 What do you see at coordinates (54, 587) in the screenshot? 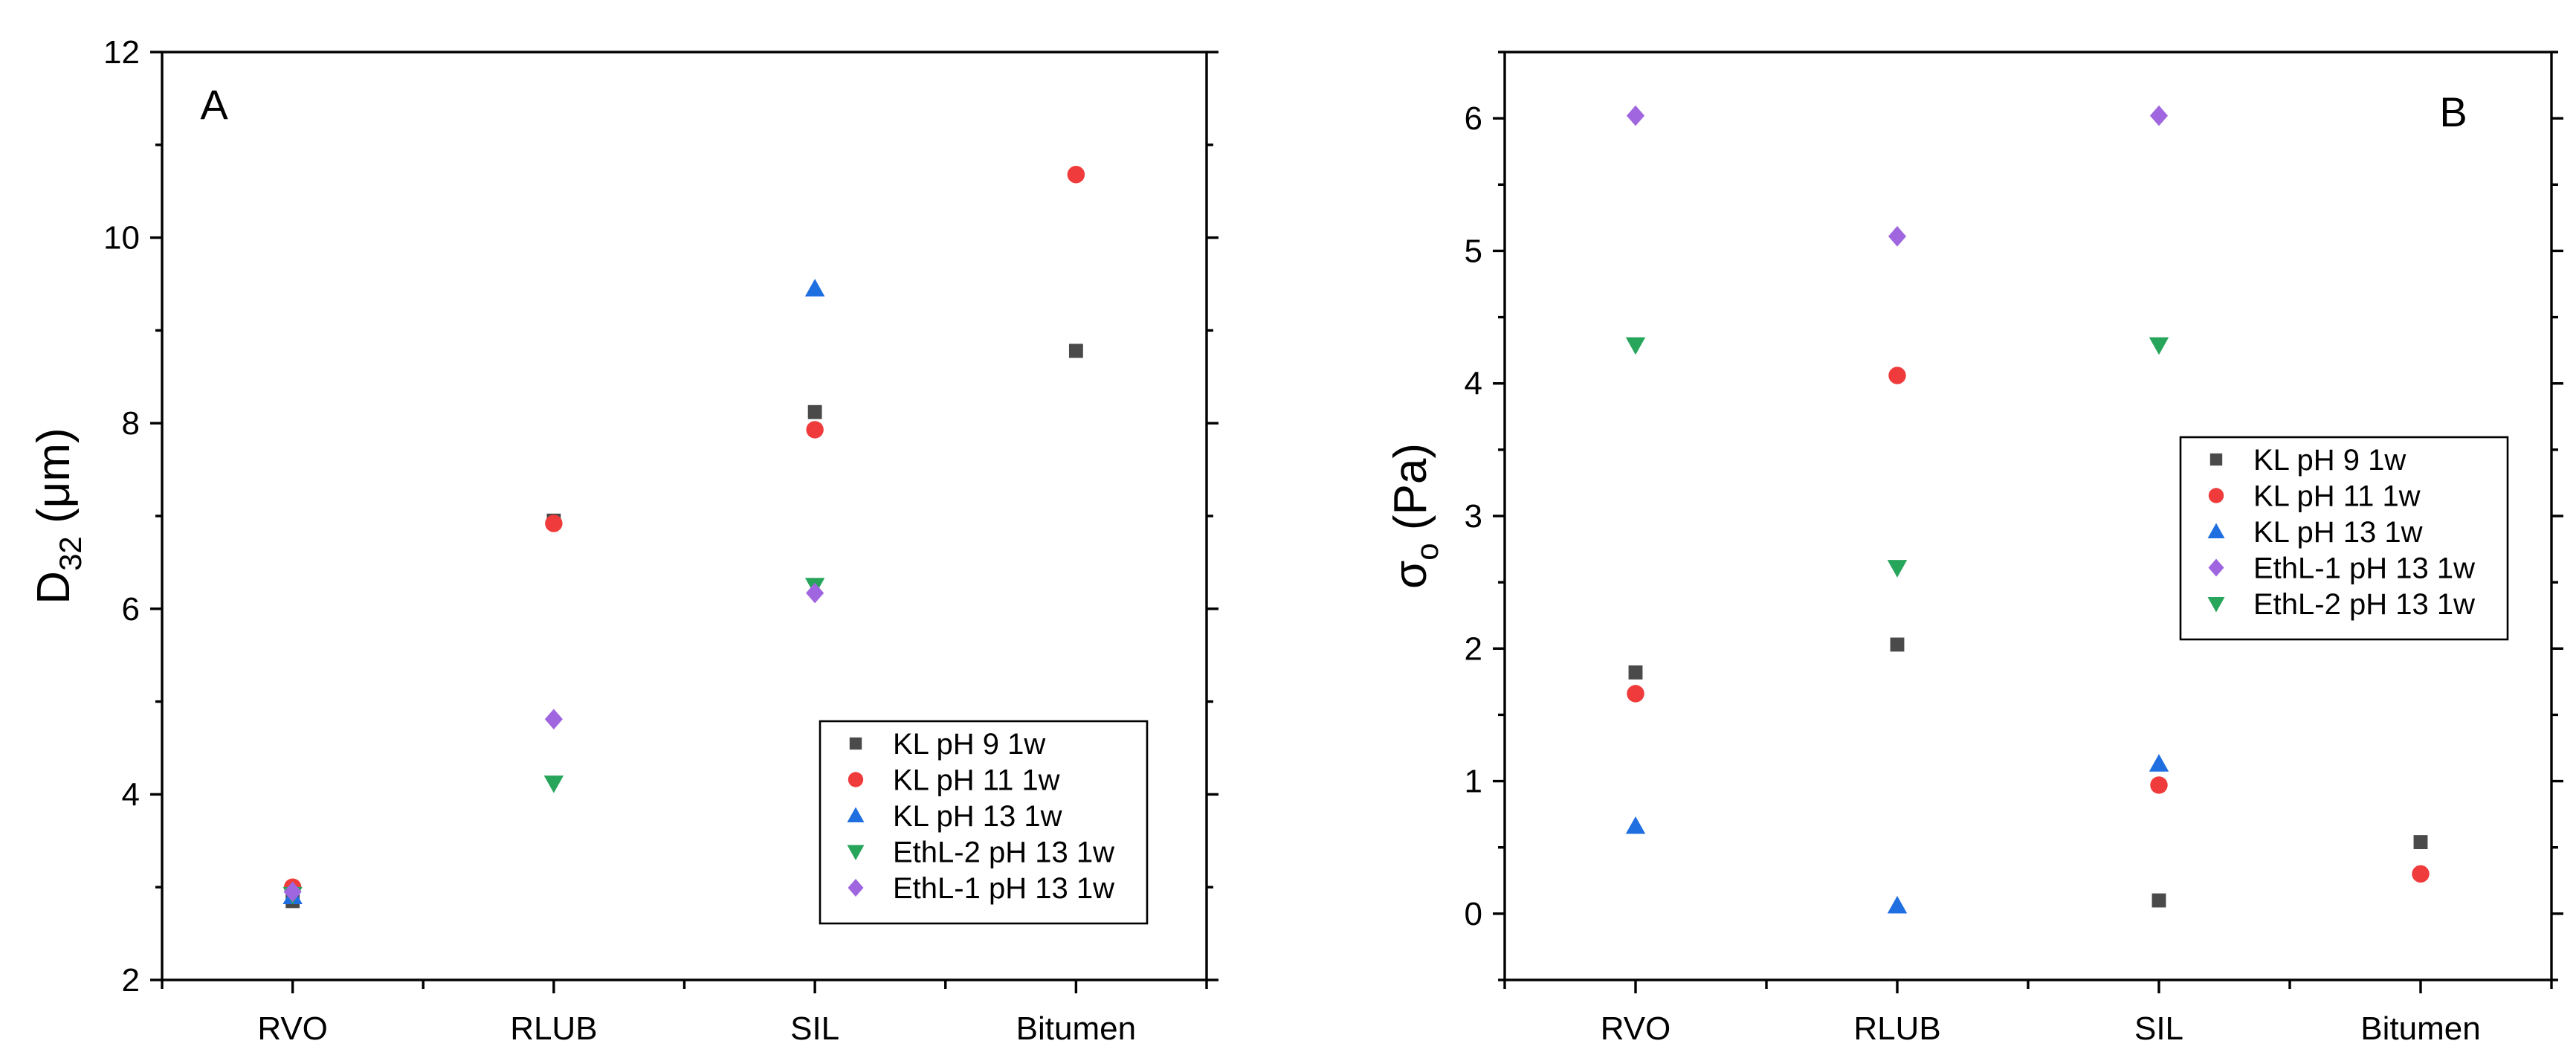
I see `y-axis-title-main: D` at bounding box center [54, 587].